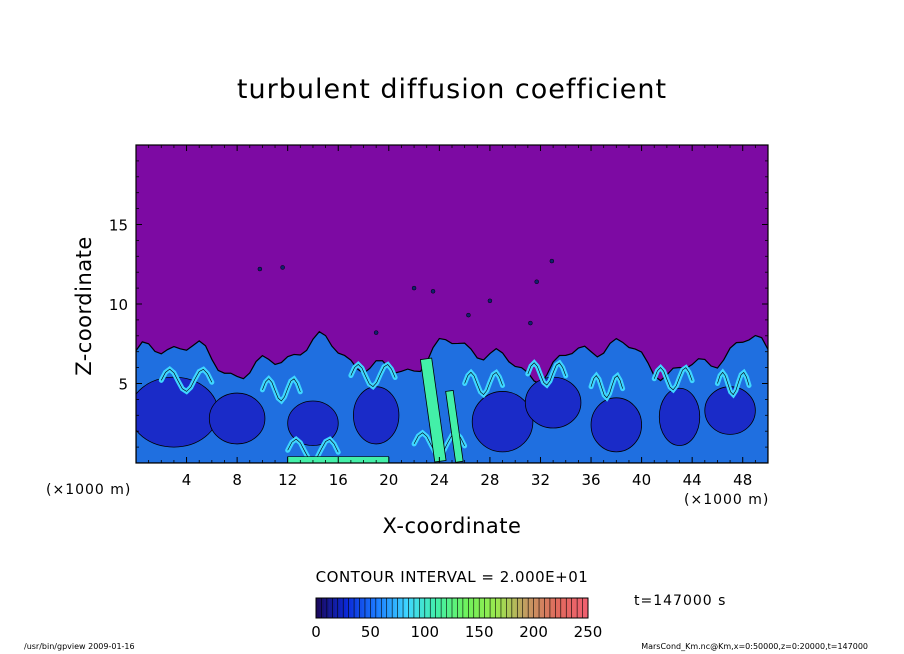  I want to click on x-tick-label: 4, so click(187, 480).